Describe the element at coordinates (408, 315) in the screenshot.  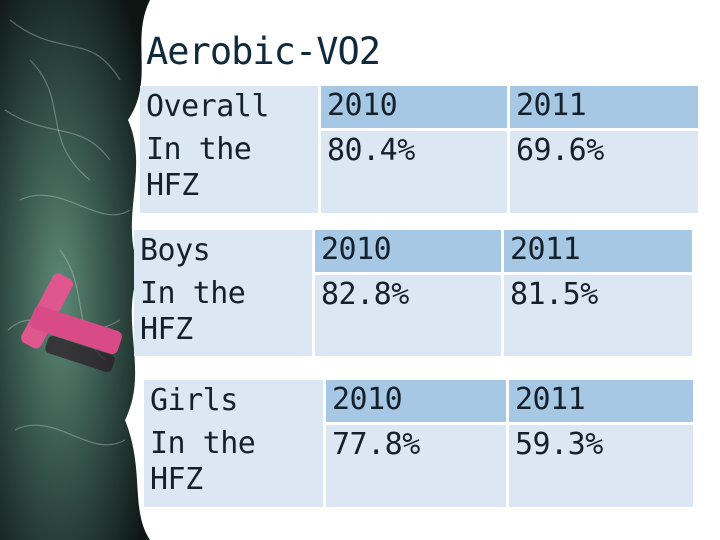
I see `value-2010-cell: 82.8%` at that location.